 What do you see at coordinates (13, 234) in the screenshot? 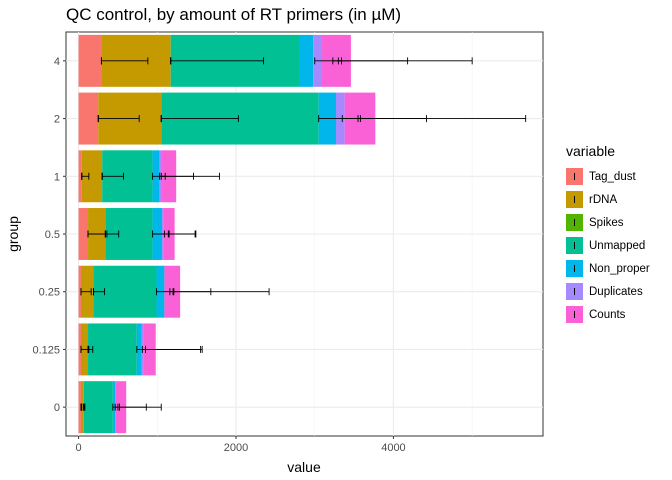
I see `y-axis-title: group` at bounding box center [13, 234].